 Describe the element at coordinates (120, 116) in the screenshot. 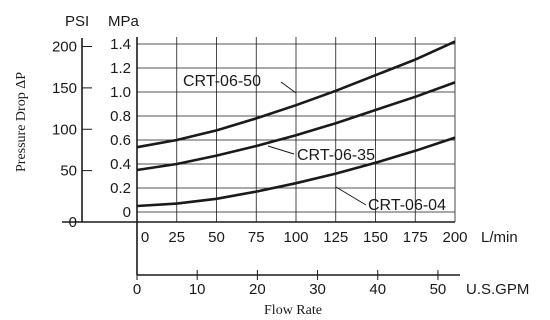

I see `mpa-tick-label: 0.8` at that location.